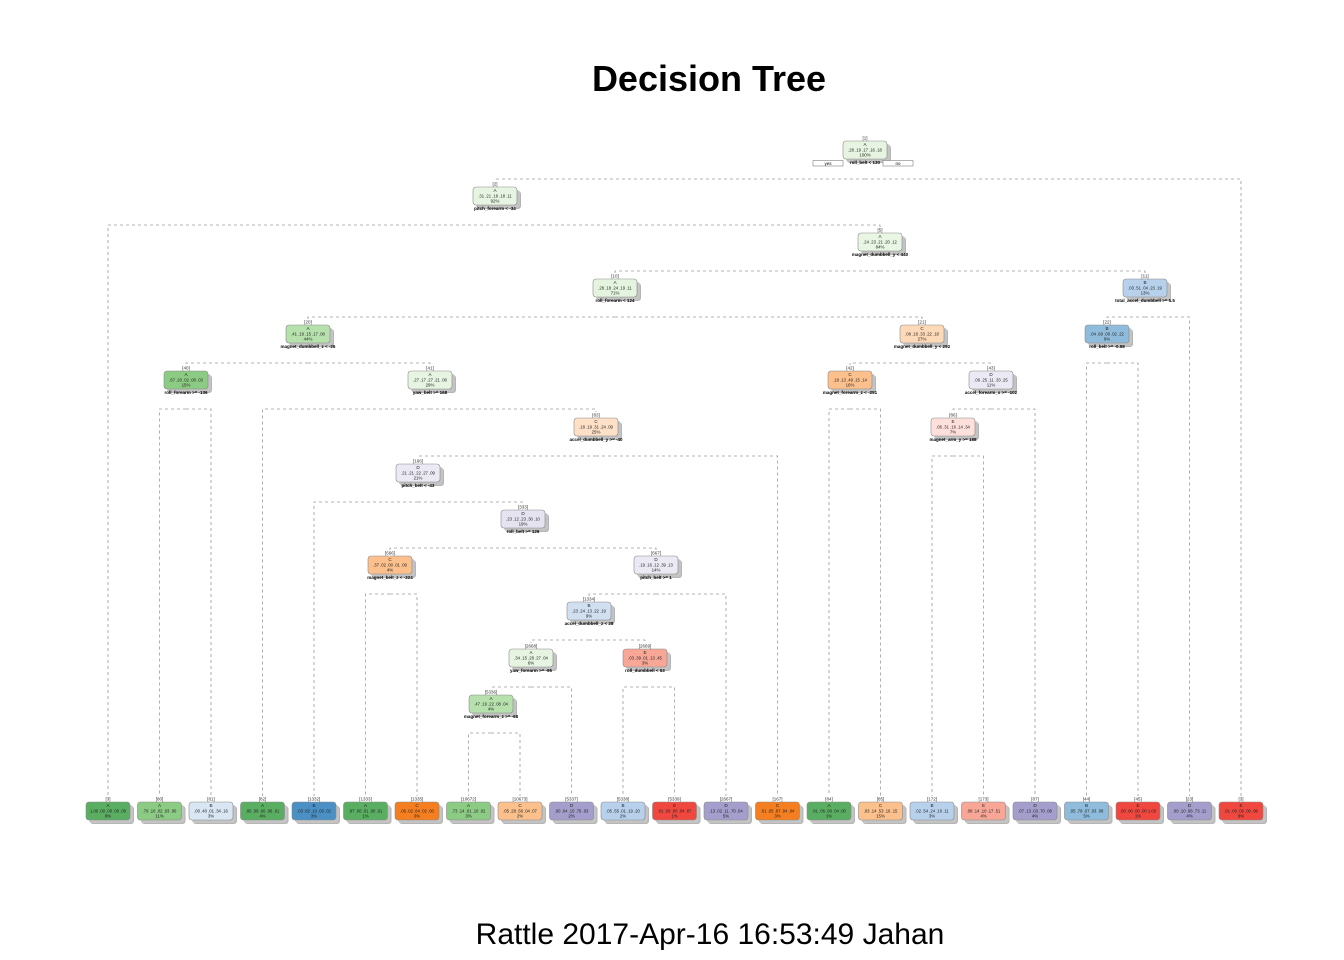  What do you see at coordinates (596, 431) in the screenshot?
I see `node-percent: 25%` at bounding box center [596, 431].